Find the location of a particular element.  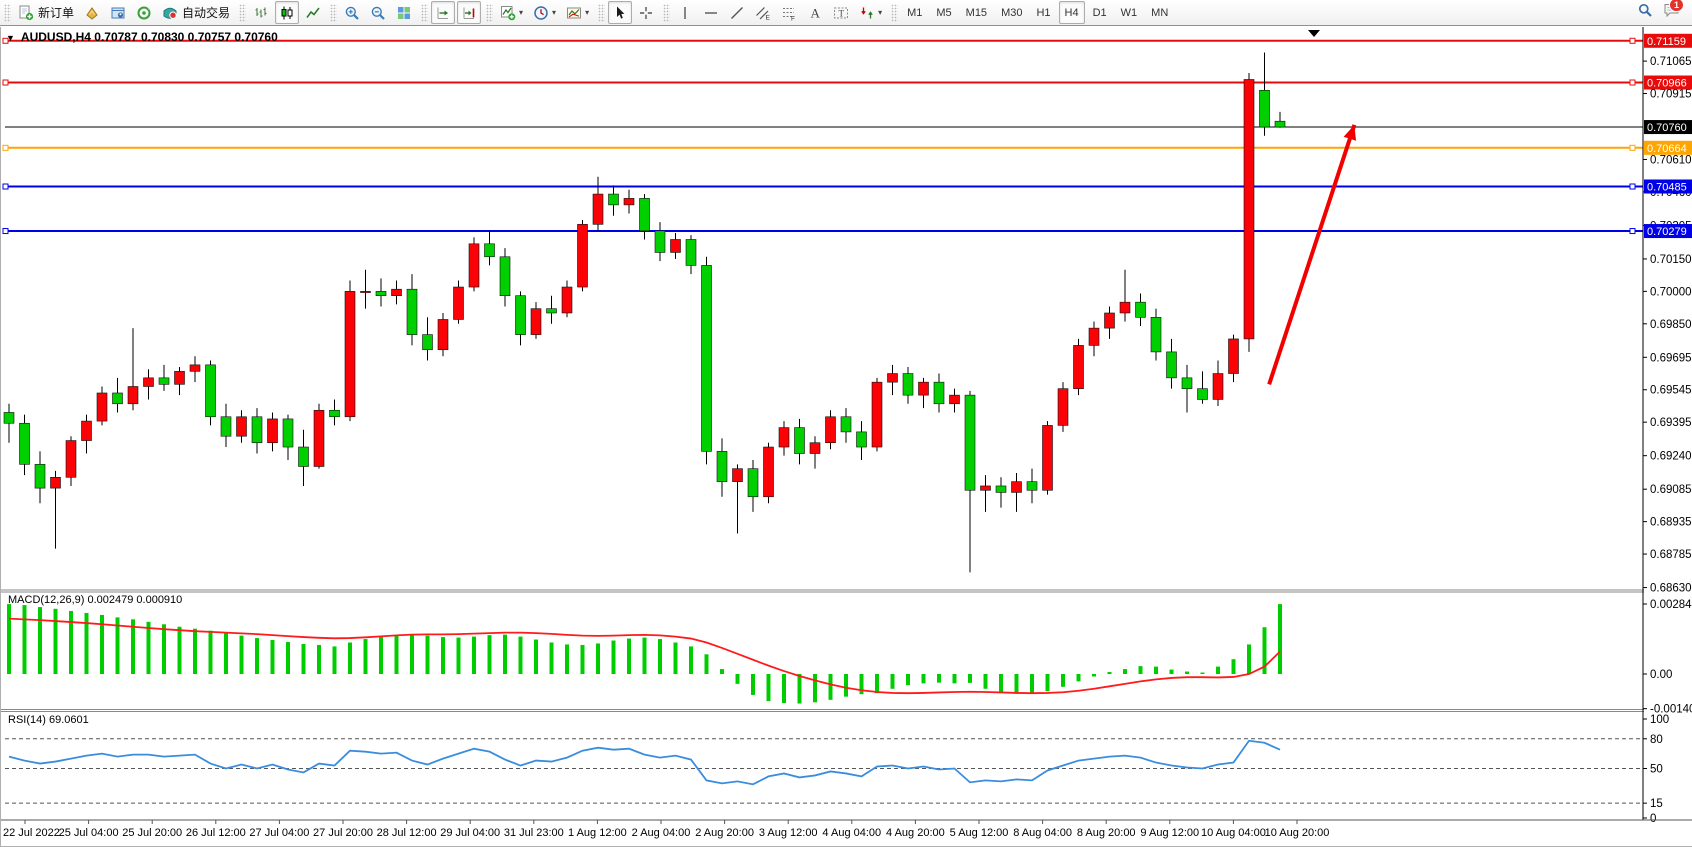

horizontal-line-button is located at coordinates (711, 12).